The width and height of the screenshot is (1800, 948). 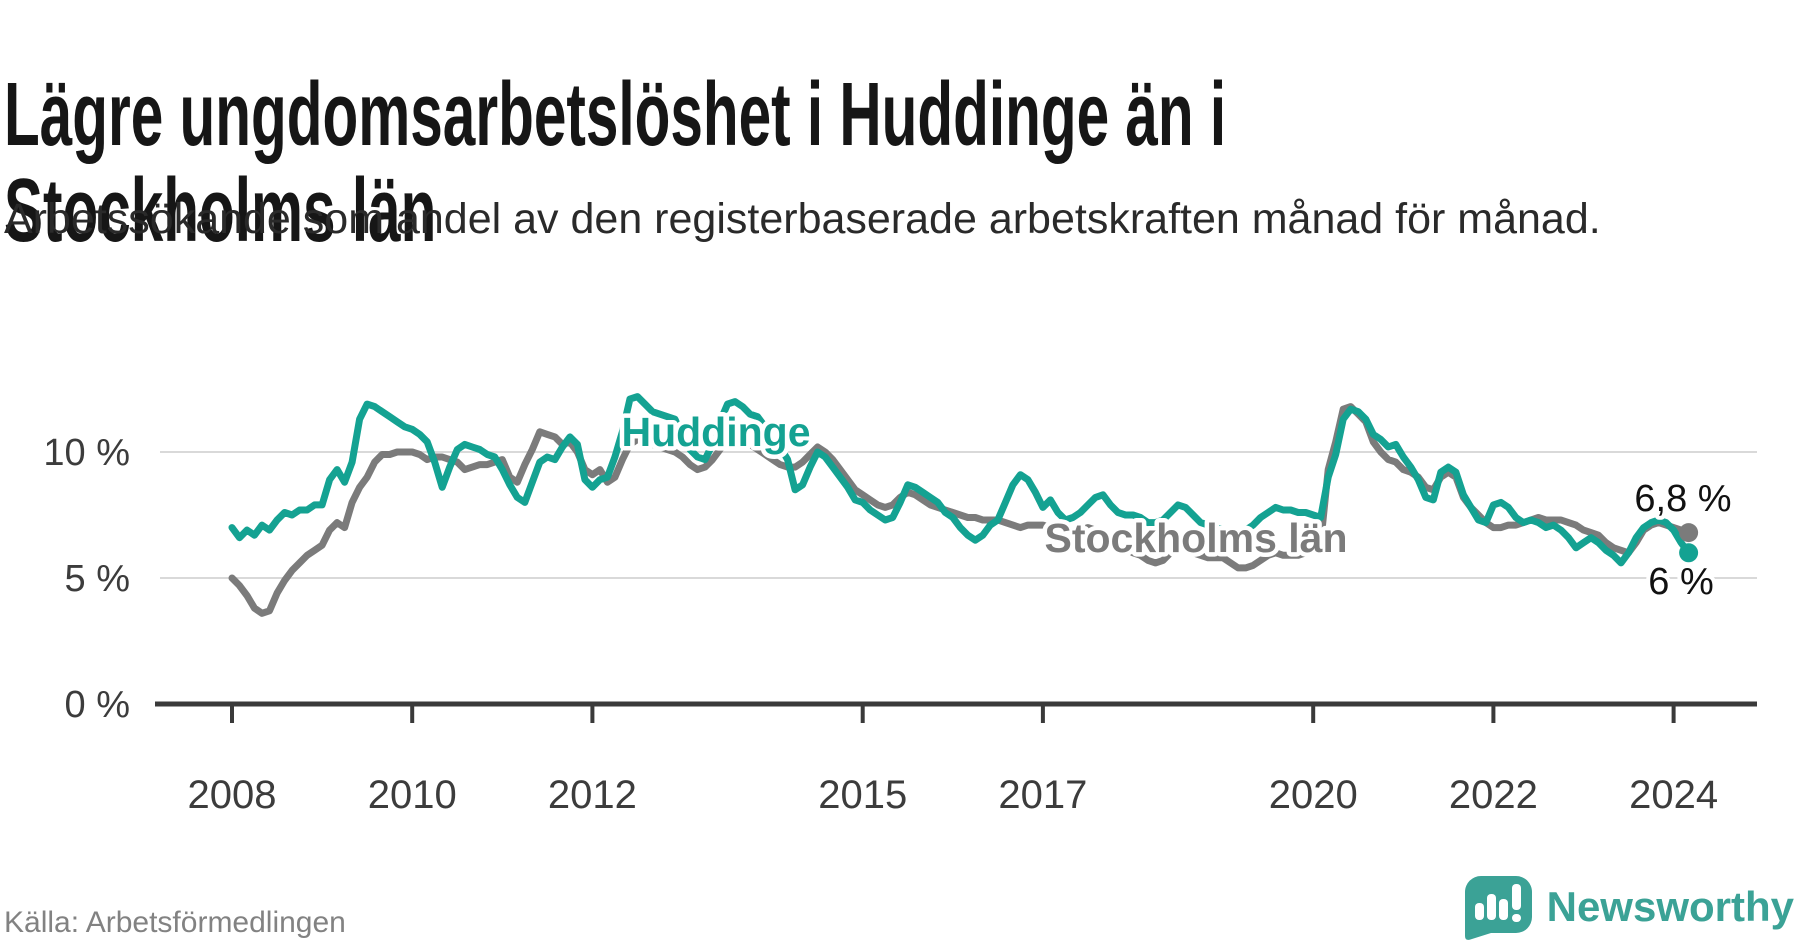 I want to click on newsworthy-logo-icon, so click(x=1498, y=908).